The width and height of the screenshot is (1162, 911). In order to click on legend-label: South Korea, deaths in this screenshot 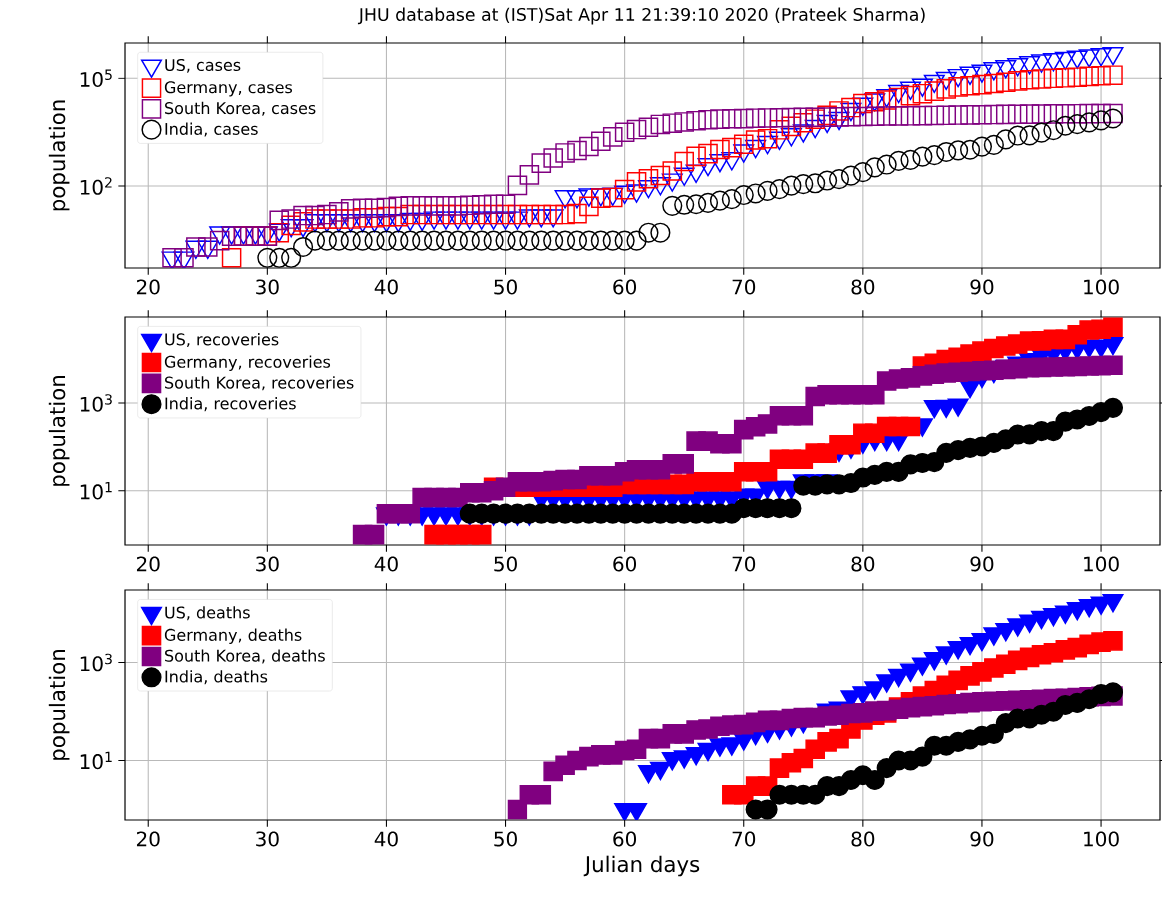, I will do `click(245, 656)`.